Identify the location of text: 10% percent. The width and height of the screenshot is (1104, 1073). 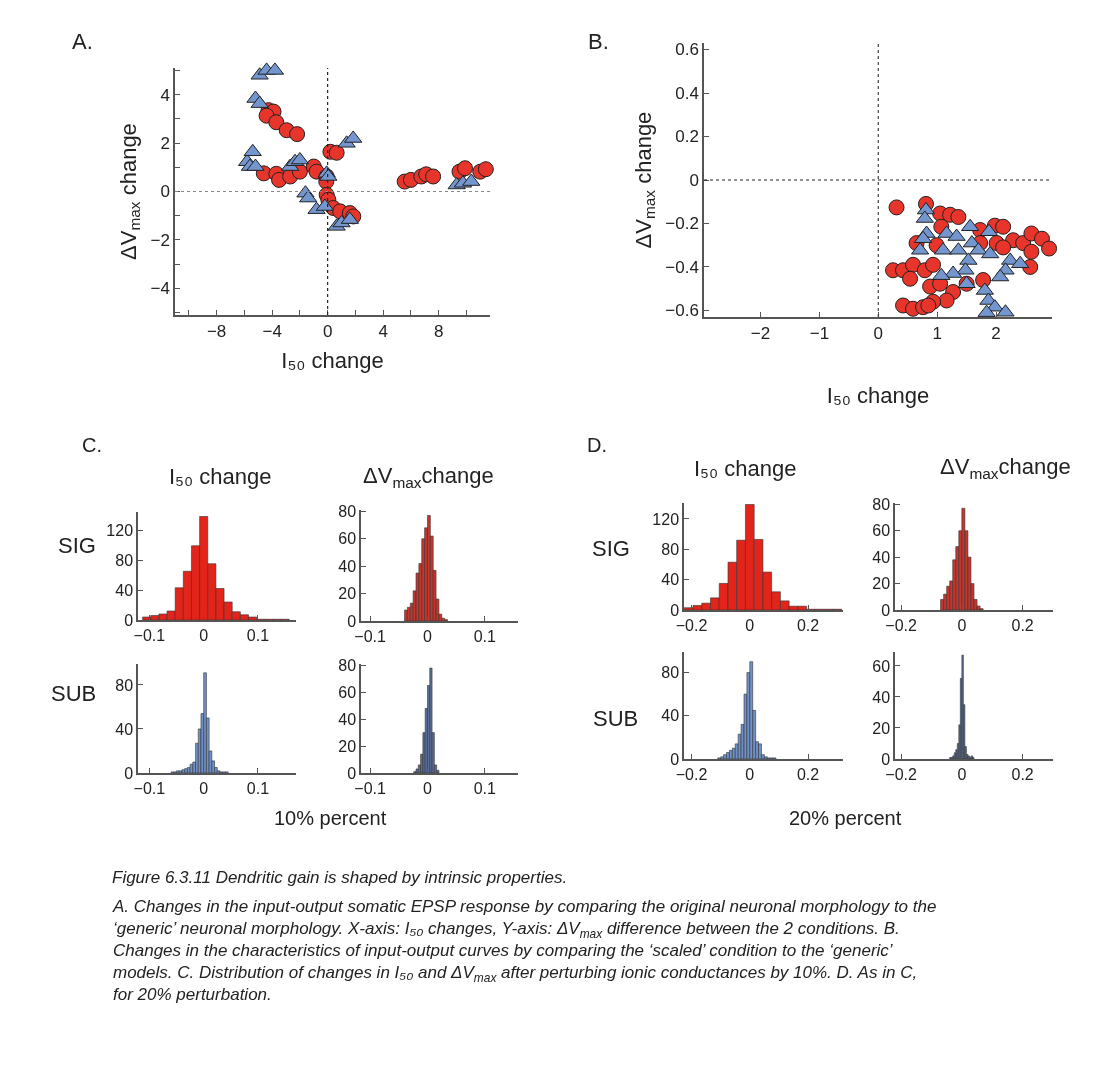
(330, 818).